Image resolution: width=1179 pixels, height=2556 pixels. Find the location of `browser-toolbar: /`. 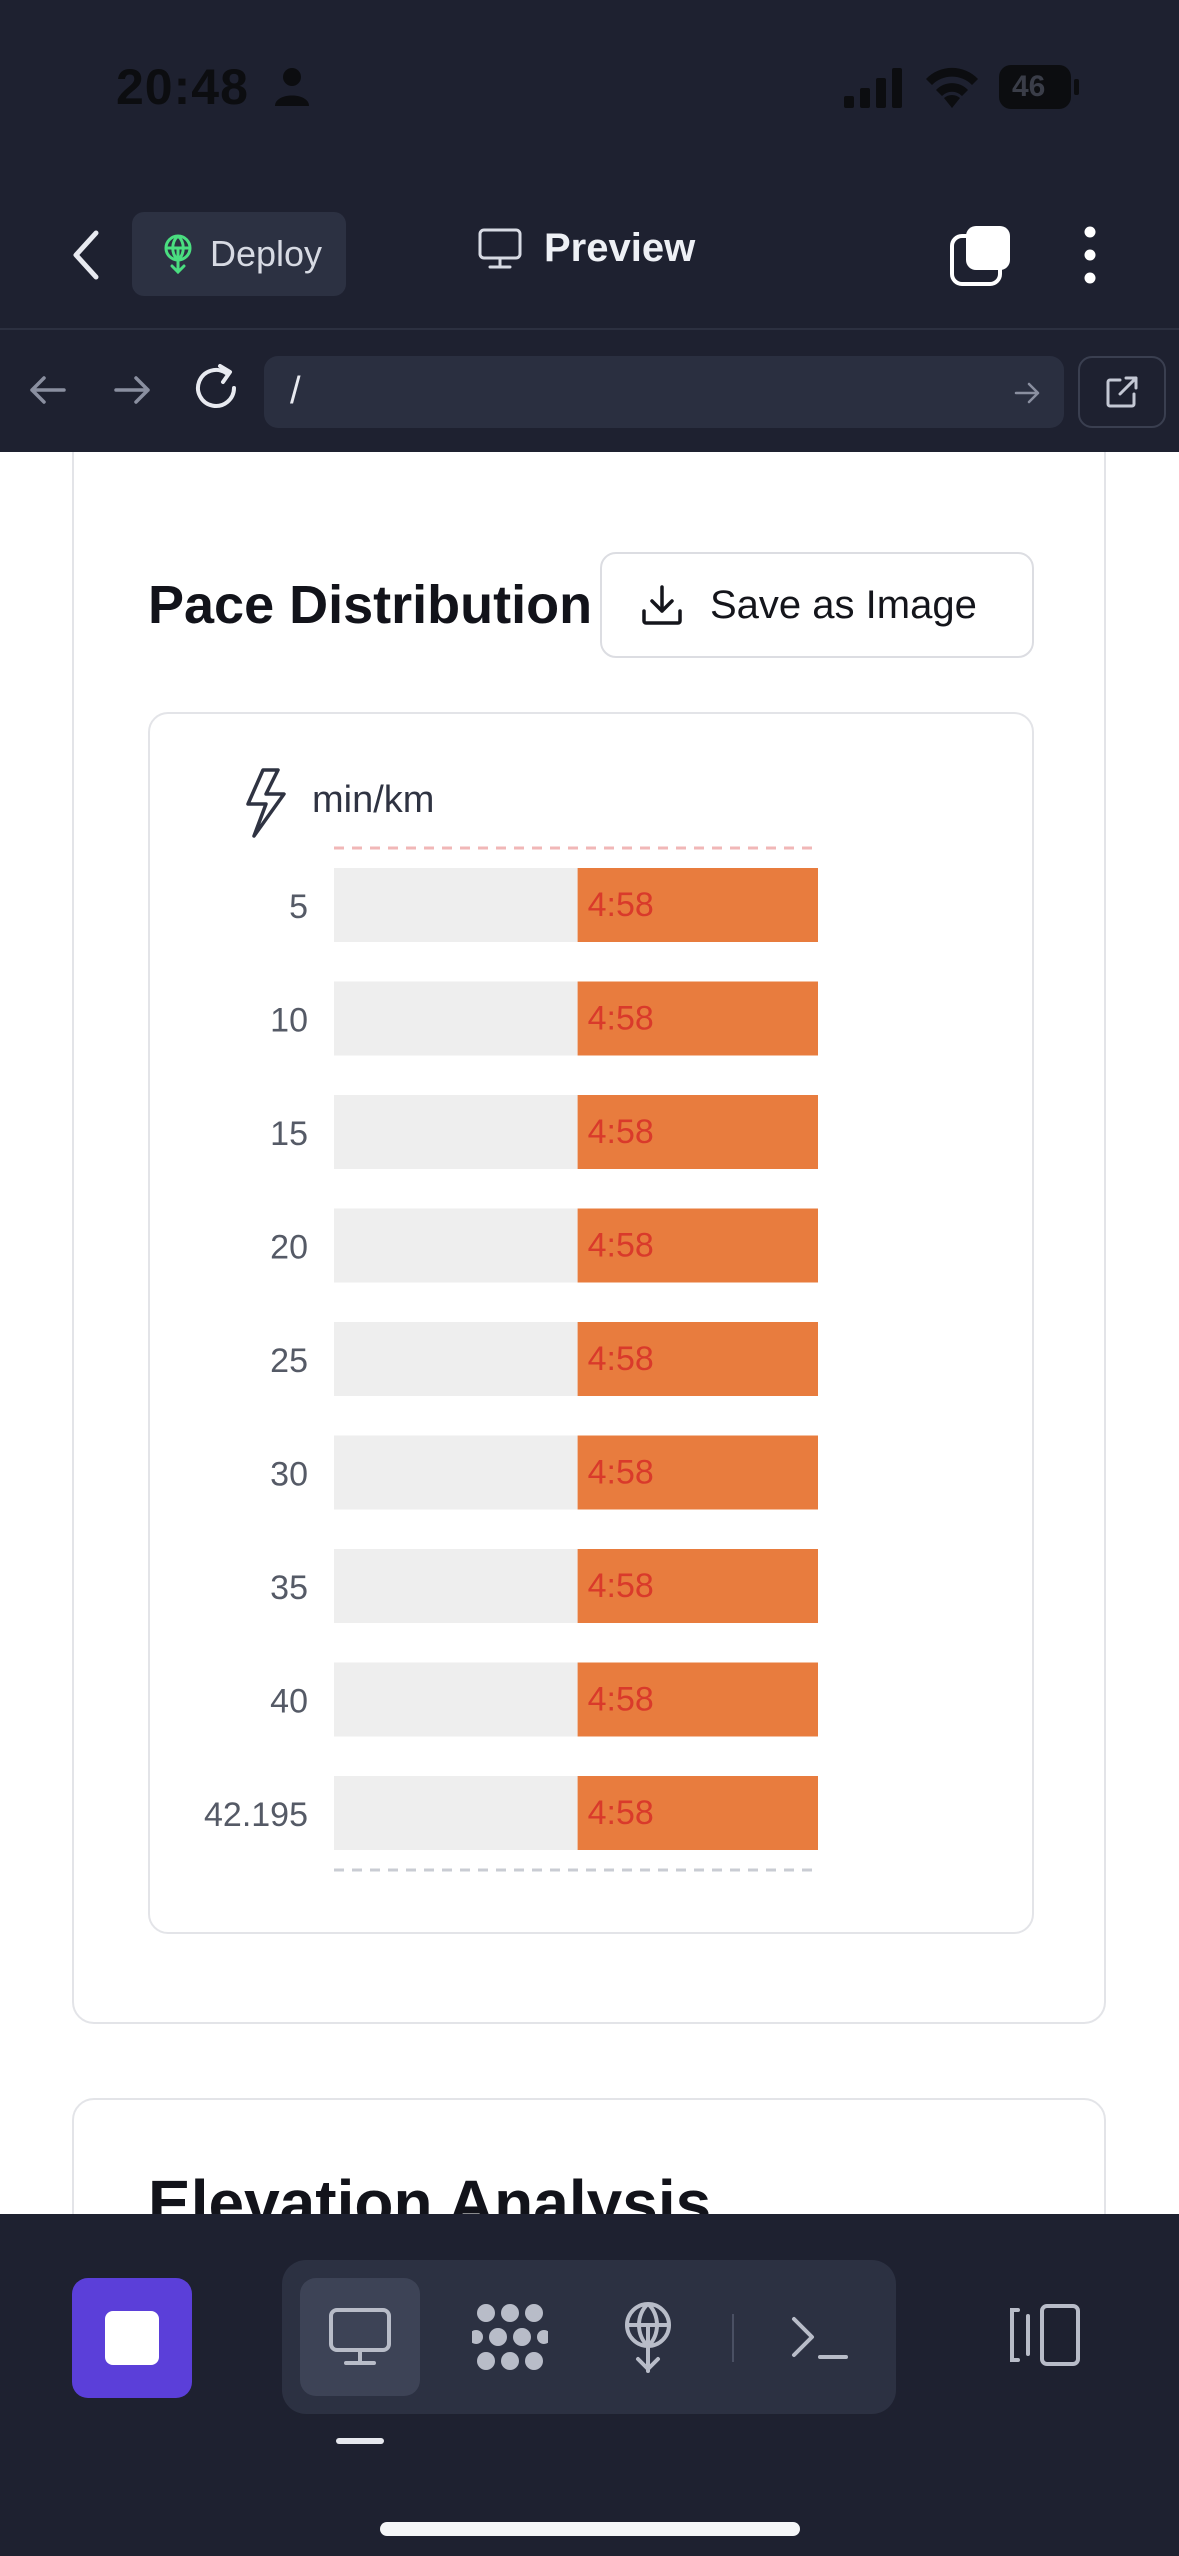

browser-toolbar: / is located at coordinates (589, 392).